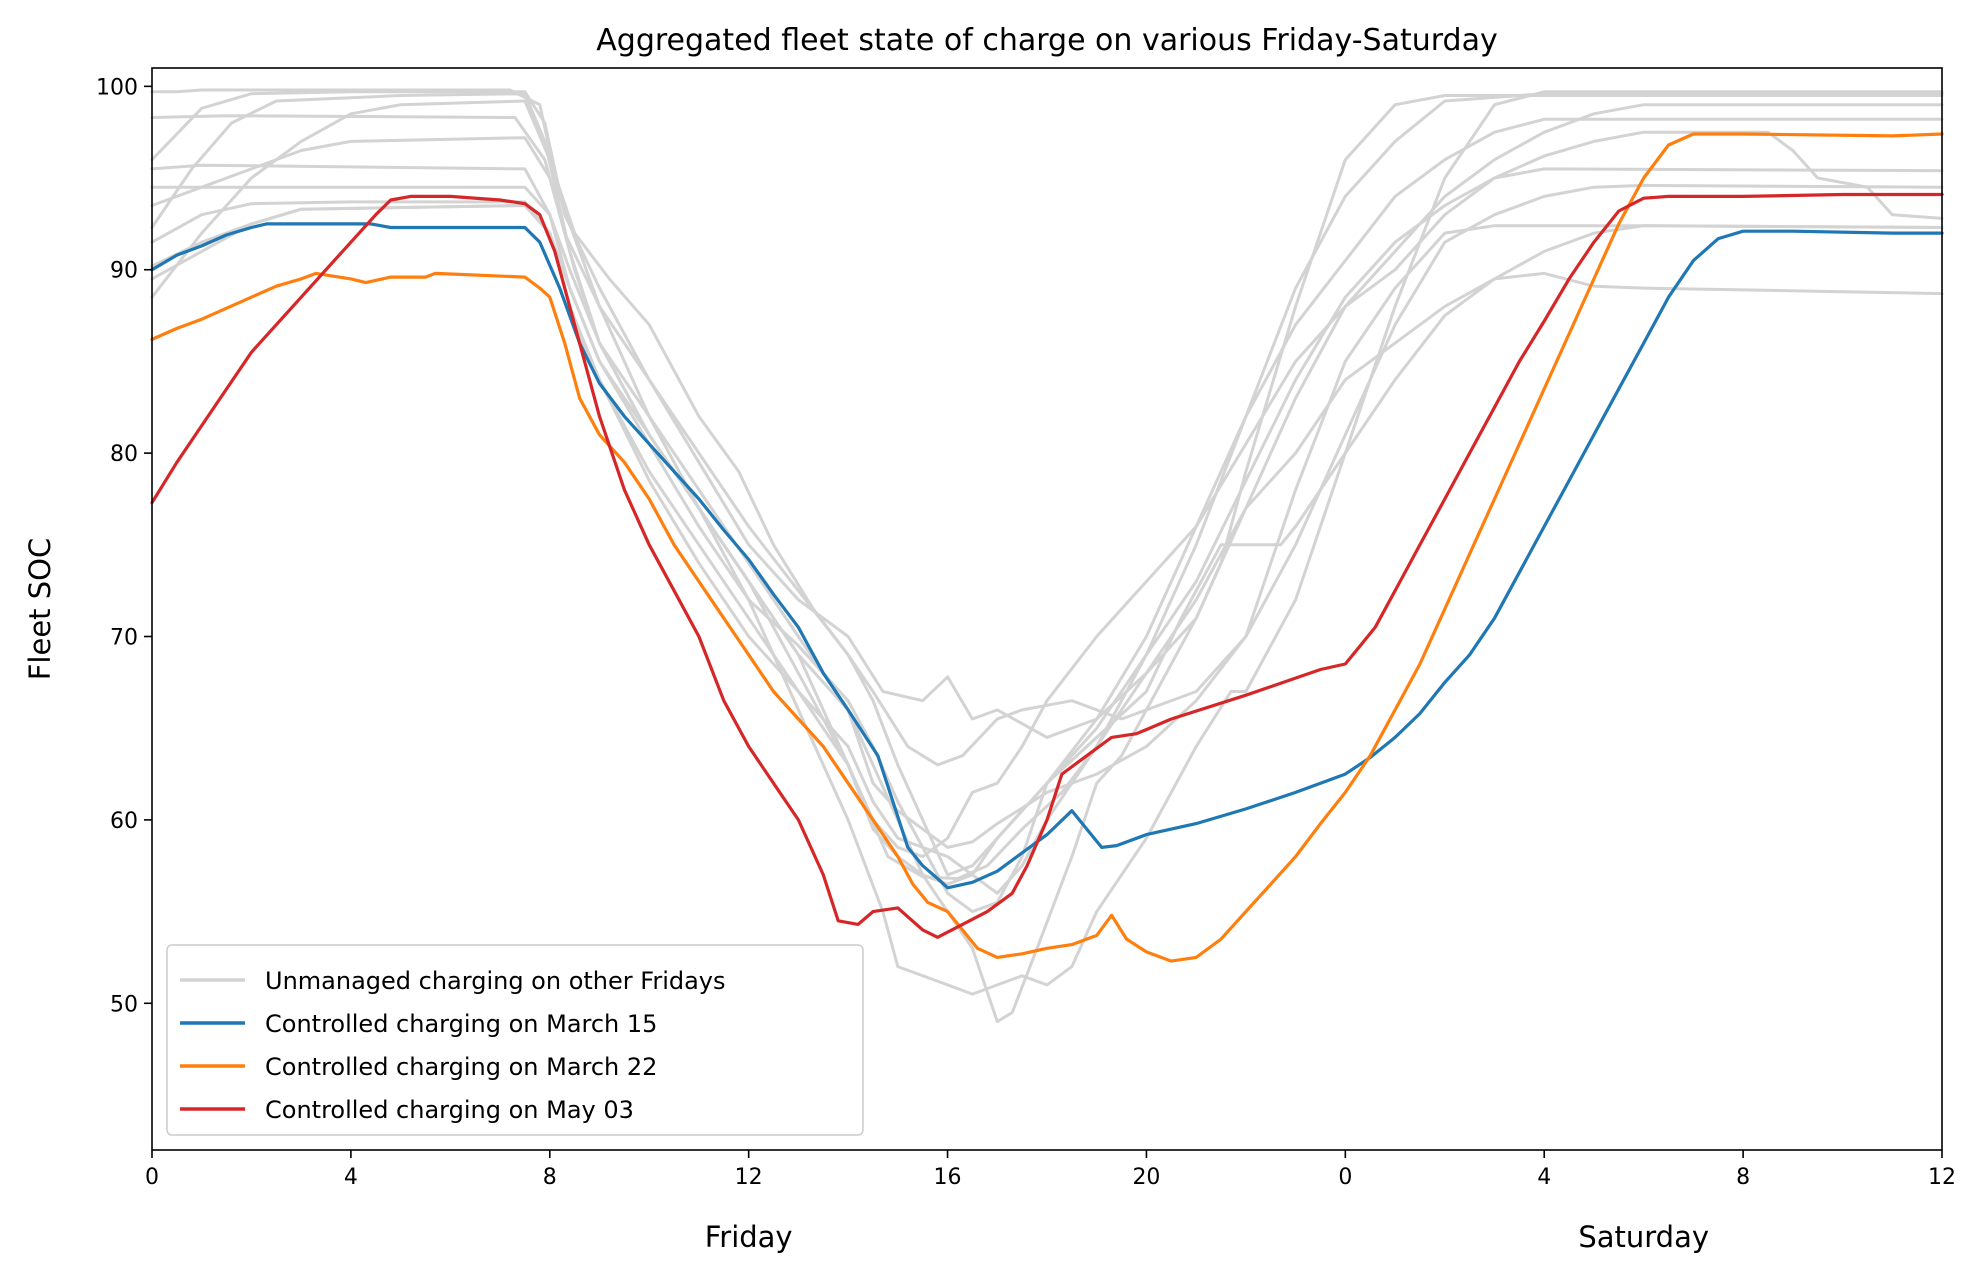  I want to click on y-tick-label: 100, so click(117, 87).